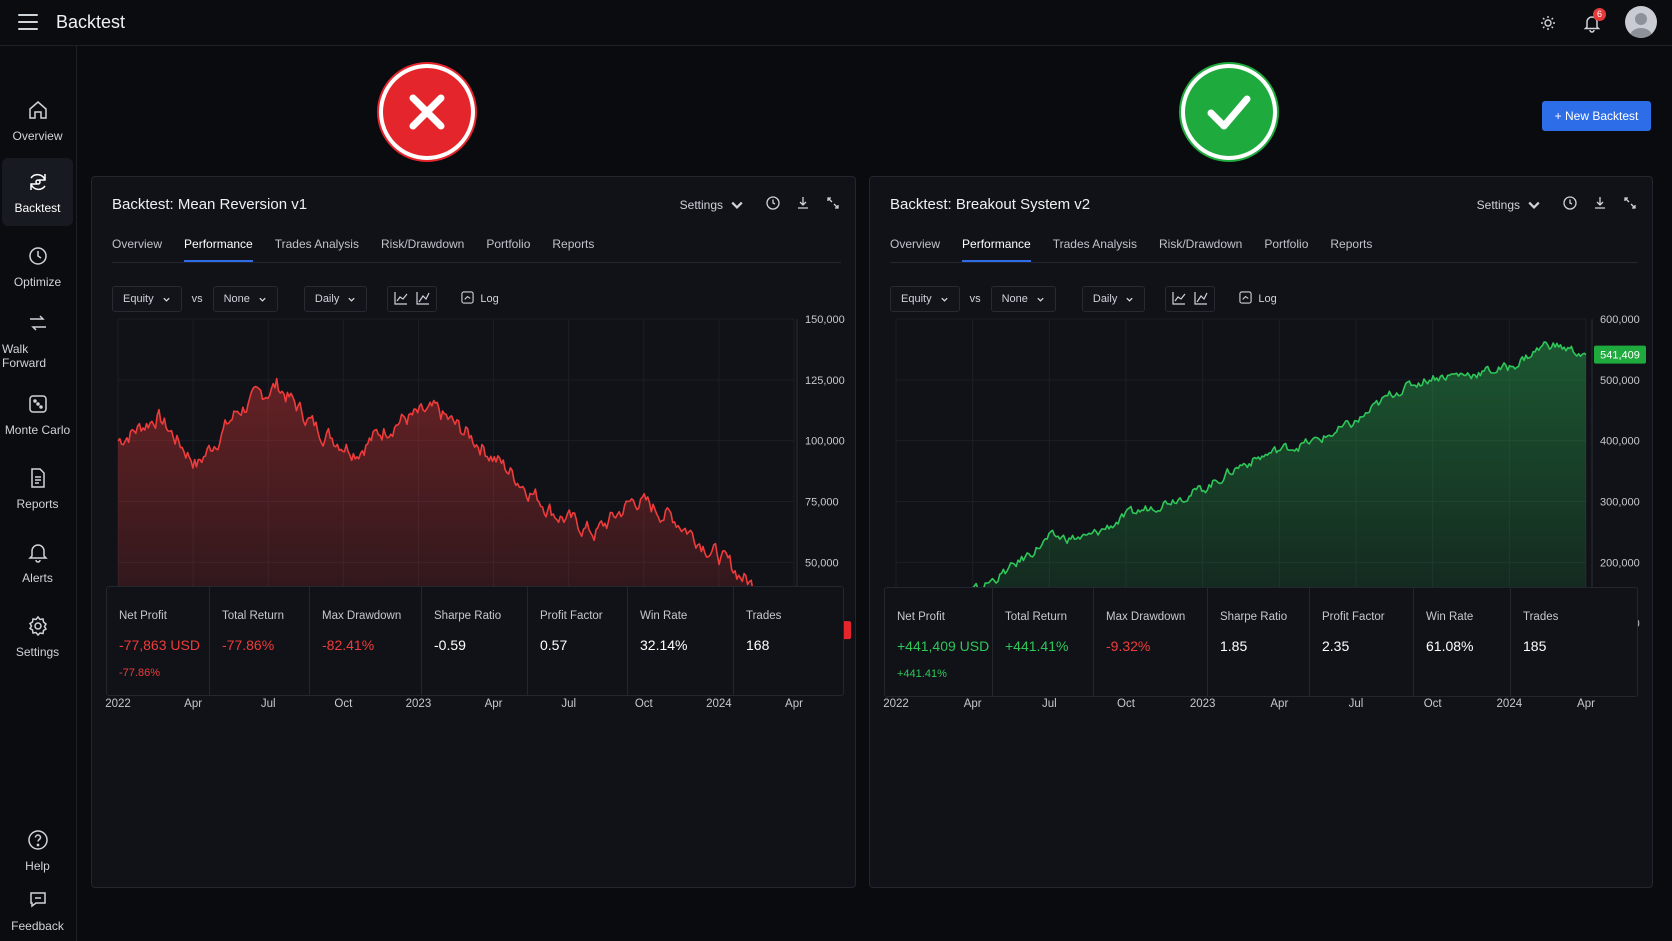 Image resolution: width=1672 pixels, height=941 pixels. What do you see at coordinates (1043, 642) in the screenshot?
I see `stat-total-return: Total Return +441.41%` at bounding box center [1043, 642].